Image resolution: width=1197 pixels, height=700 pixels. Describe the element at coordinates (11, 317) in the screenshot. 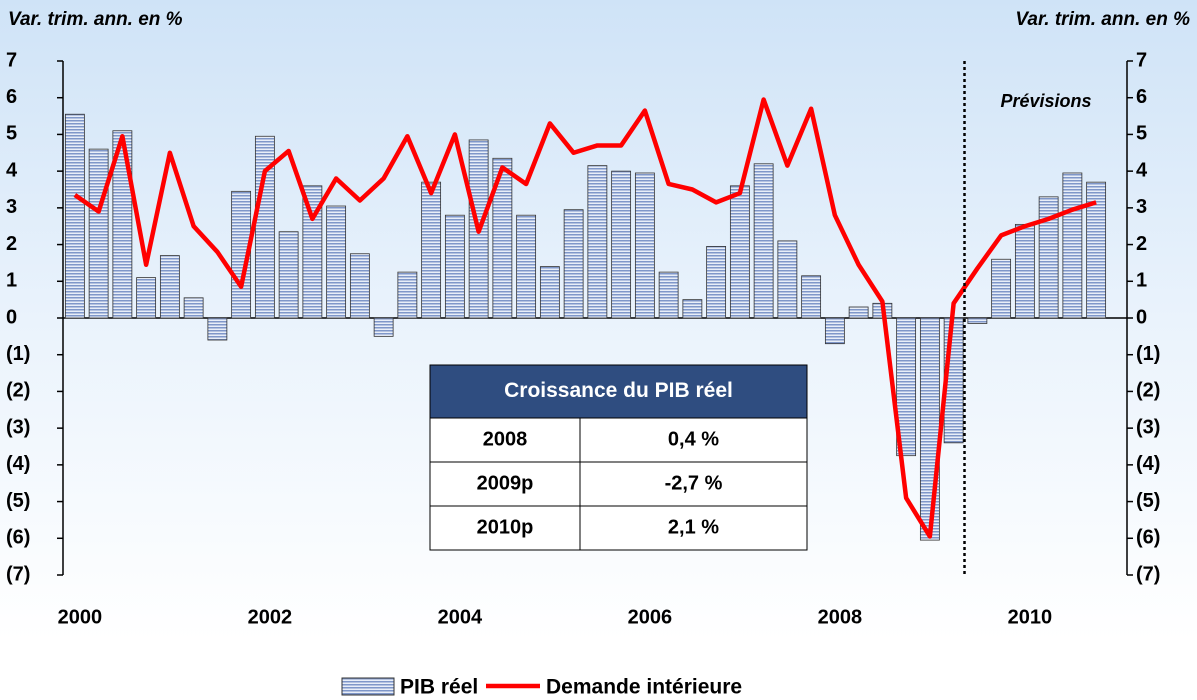

I see `y-tick-label: 0` at that location.